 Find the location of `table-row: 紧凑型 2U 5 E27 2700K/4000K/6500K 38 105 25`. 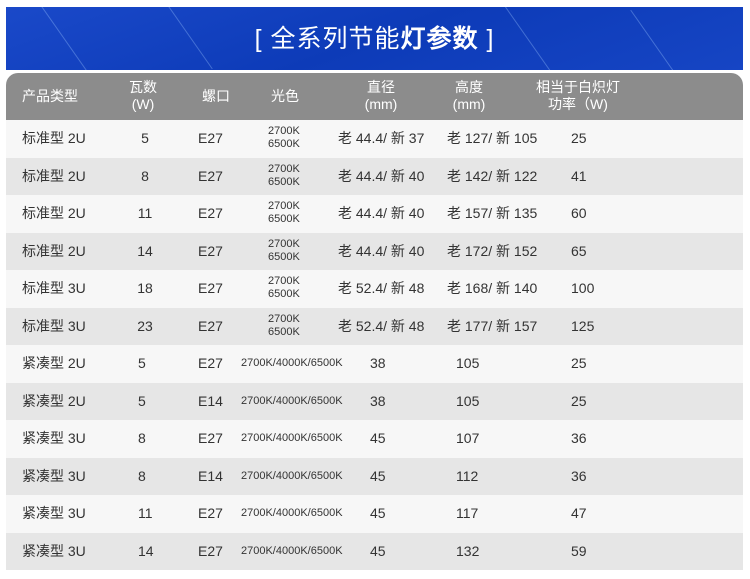

table-row: 紧凑型 2U 5 E27 2700K/4000K/6500K 38 105 25 is located at coordinates (374, 364).